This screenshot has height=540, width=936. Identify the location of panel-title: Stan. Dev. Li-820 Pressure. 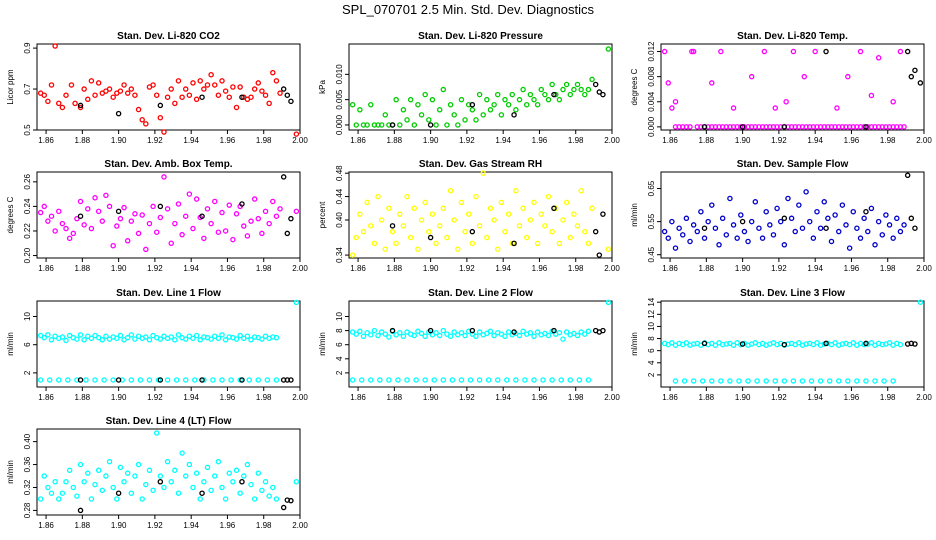
(480, 36).